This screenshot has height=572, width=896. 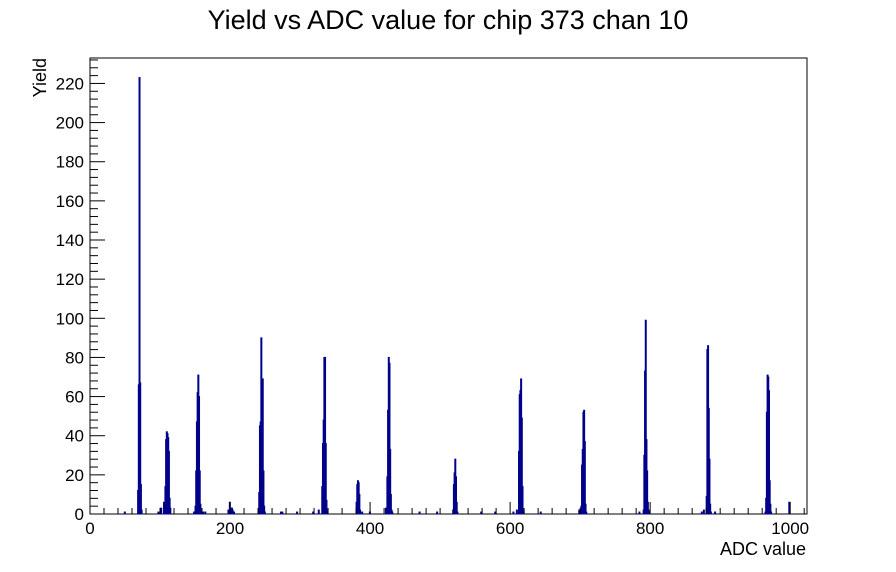 I want to click on x-axis-label: ADC value, so click(x=763, y=549).